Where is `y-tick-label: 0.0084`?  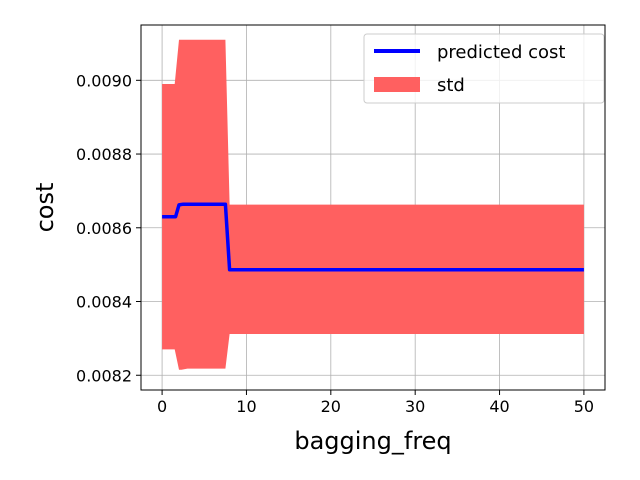 y-tick-label: 0.0084 is located at coordinates (104, 302).